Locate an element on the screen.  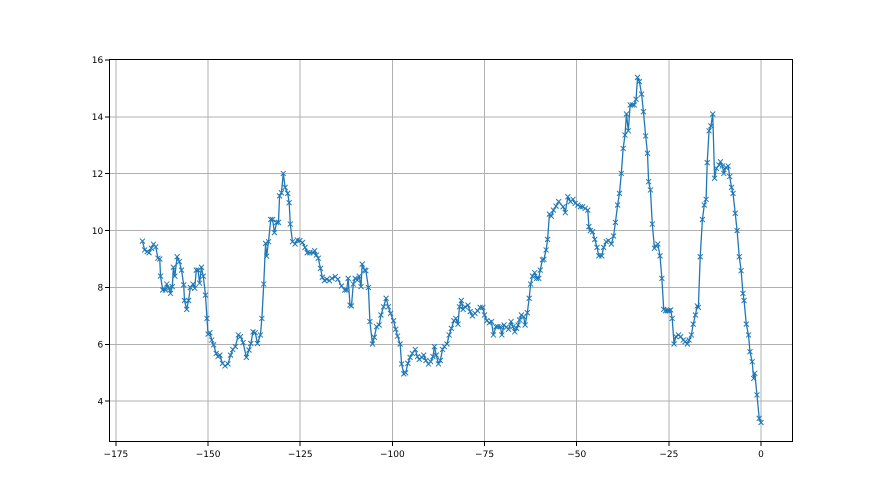
y-tick-label: 16 is located at coordinates (98, 61).